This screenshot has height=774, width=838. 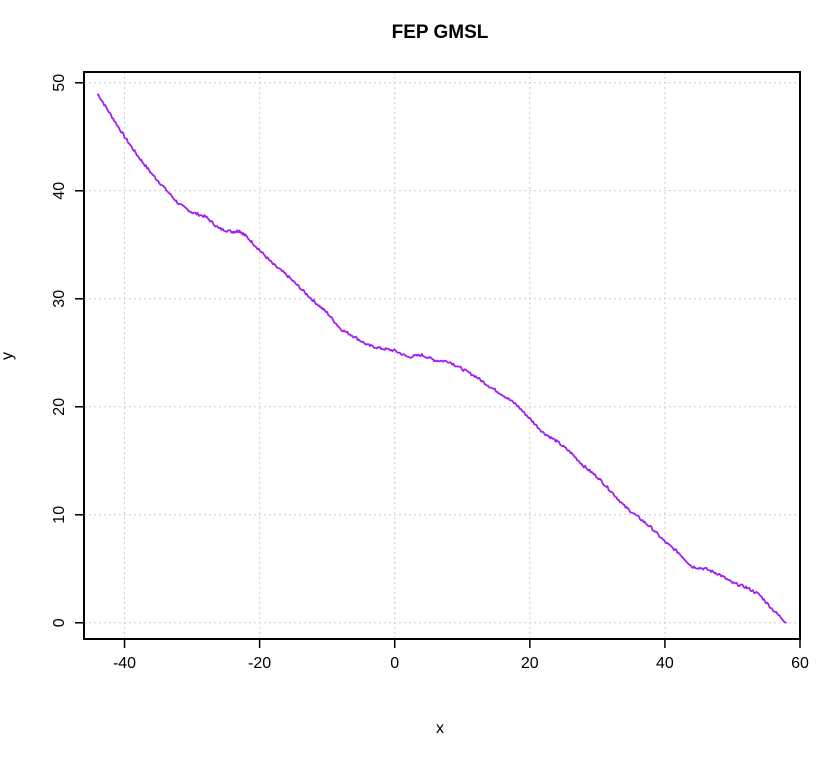 I want to click on x-tick-label: -20, so click(x=259, y=663).